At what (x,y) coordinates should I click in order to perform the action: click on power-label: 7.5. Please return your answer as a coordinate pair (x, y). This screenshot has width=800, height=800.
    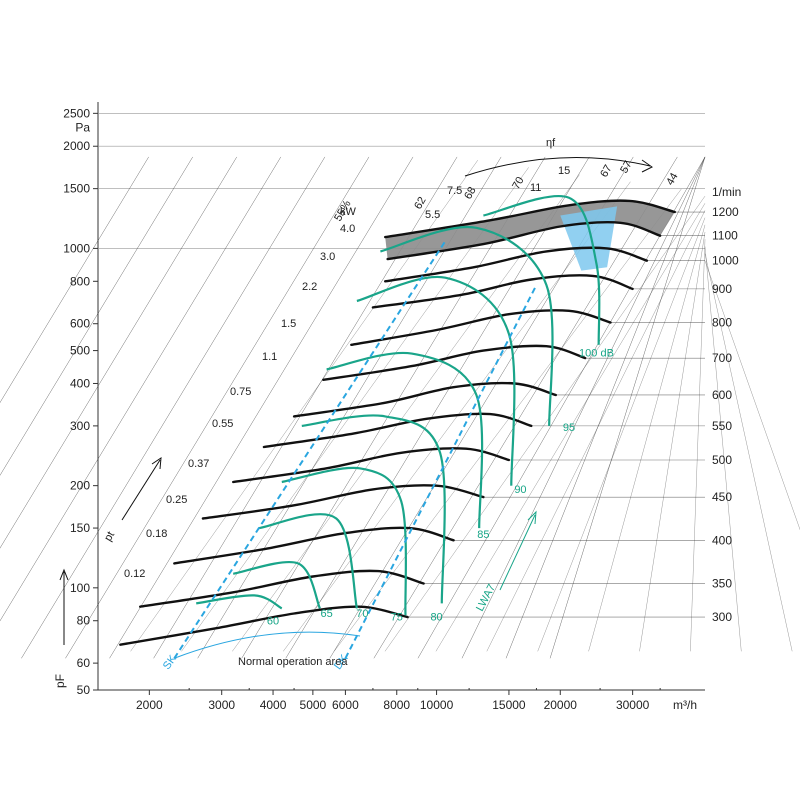
    Looking at the image, I should click on (454, 191).